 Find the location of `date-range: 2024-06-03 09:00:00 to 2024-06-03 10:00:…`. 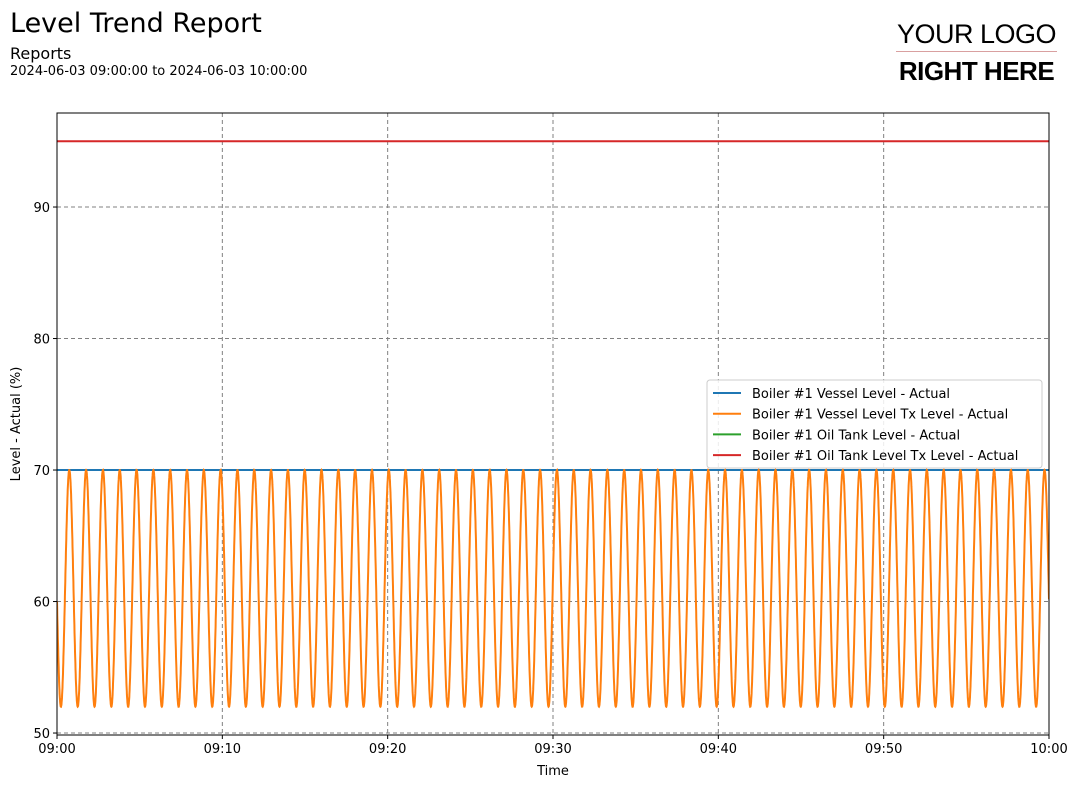

date-range: 2024-06-03 09:00:00 to 2024-06-03 10:00:… is located at coordinates (159, 71).